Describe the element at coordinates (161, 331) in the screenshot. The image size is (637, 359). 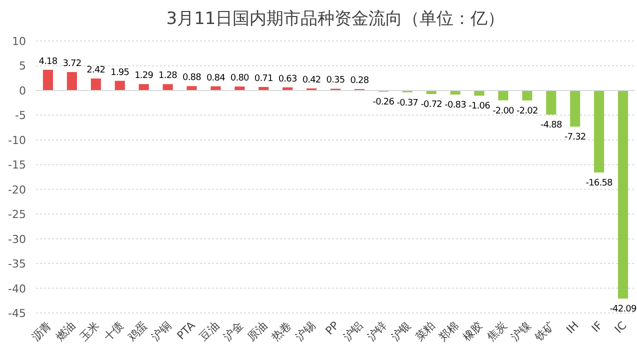
I see `x-tick-label: 沪铜` at that location.